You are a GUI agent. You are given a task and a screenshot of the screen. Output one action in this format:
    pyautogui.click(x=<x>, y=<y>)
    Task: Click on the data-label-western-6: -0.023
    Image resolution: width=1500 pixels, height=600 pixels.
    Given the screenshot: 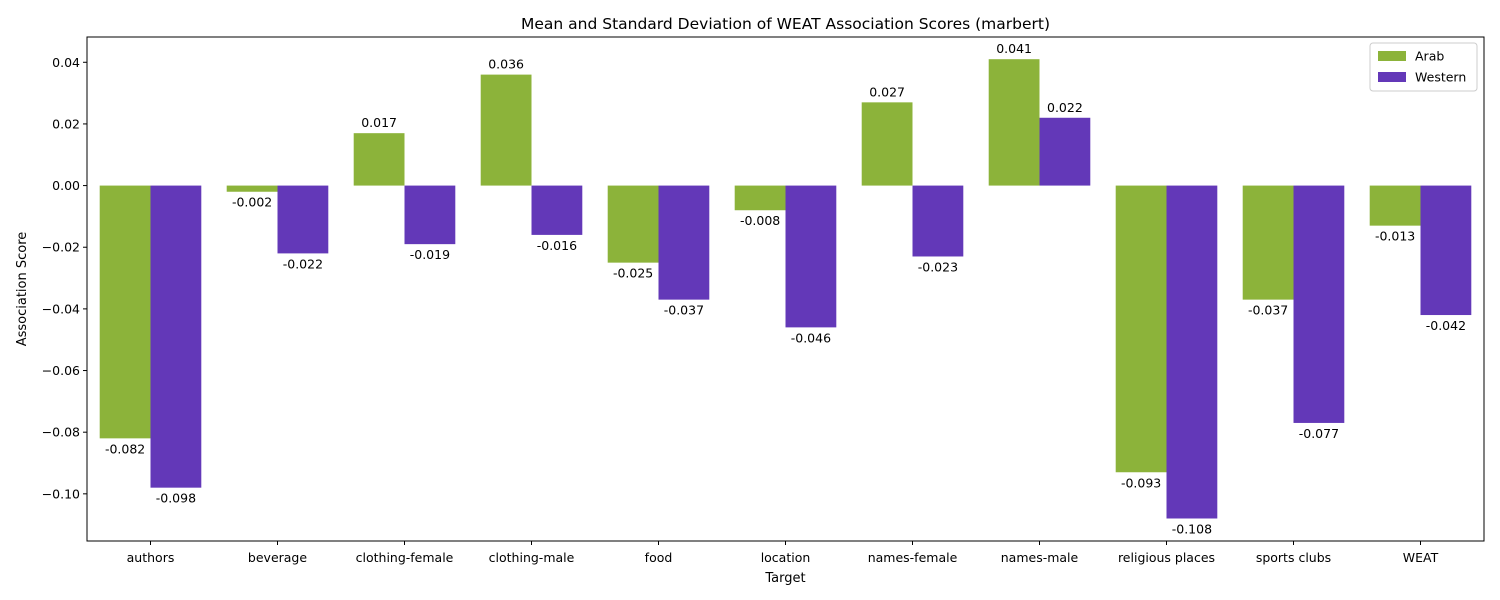 What is the action you would take?
    pyautogui.click(x=938, y=266)
    